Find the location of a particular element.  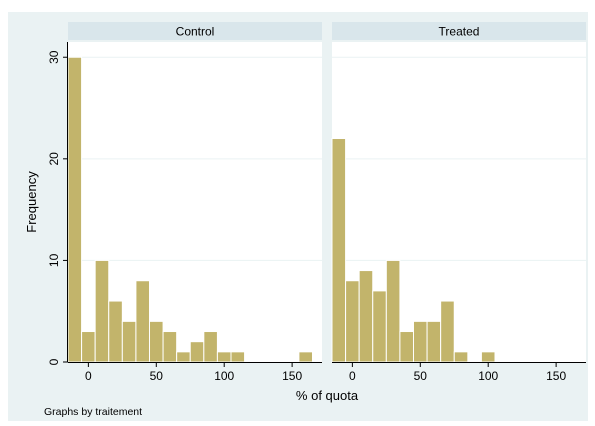

y-axis-title: Frequency is located at coordinates (31, 202).